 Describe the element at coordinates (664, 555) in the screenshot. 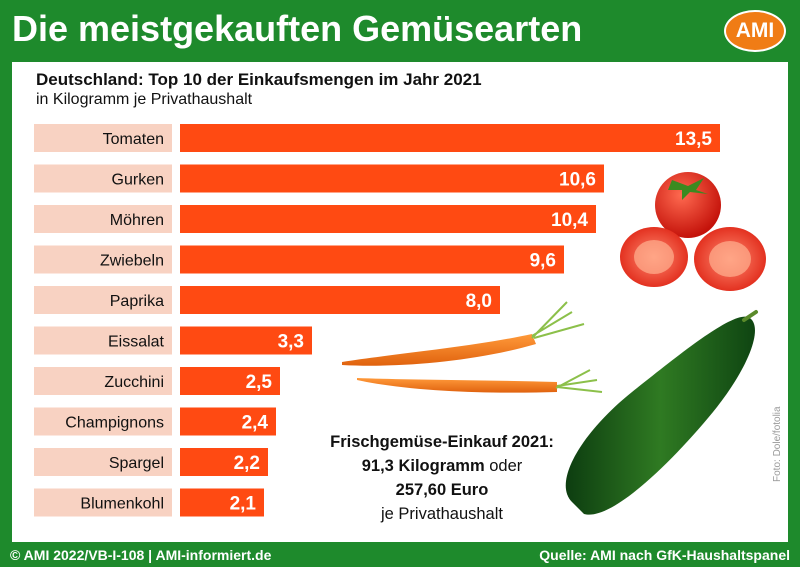

I see `footer-source: Quelle: AMI nach GfK-Haushaltspanel` at that location.